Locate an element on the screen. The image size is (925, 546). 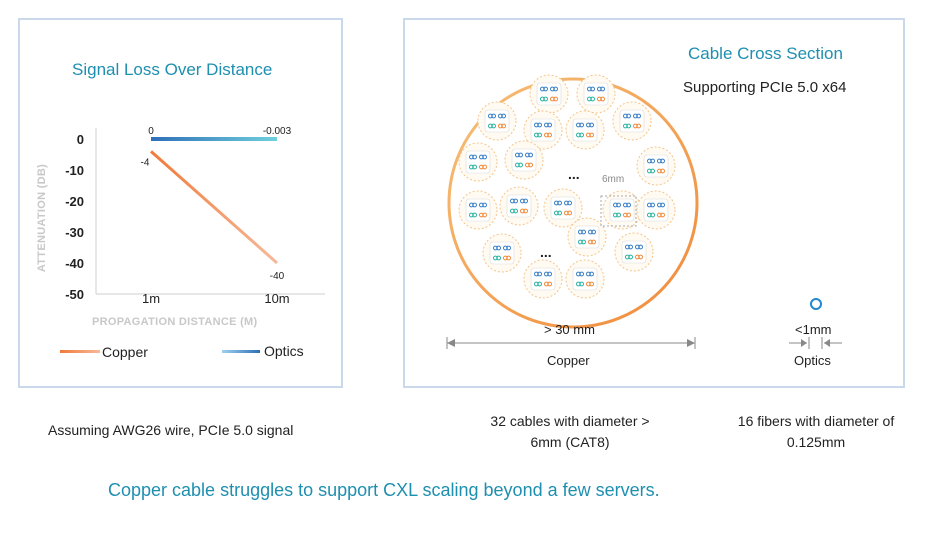
x-tick-label: 1m is located at coordinates (151, 298).